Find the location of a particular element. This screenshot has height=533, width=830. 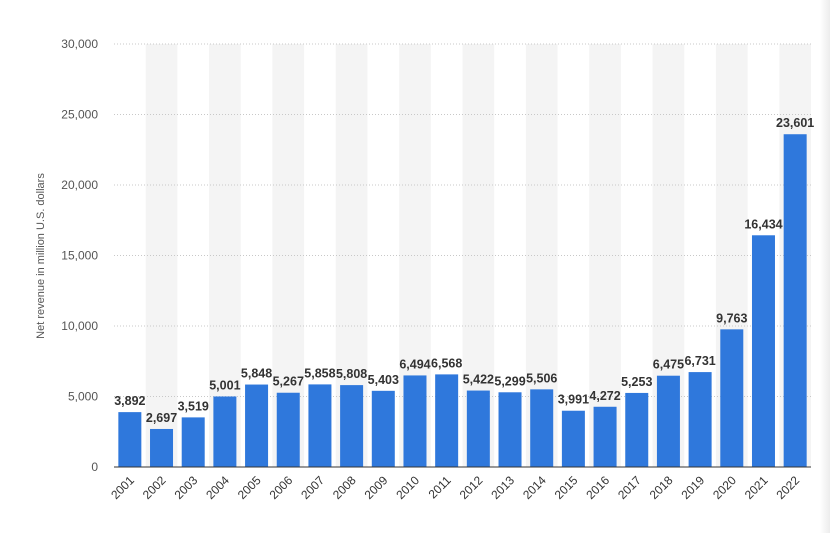

data-label-2022: 23,601 is located at coordinates (795, 123).